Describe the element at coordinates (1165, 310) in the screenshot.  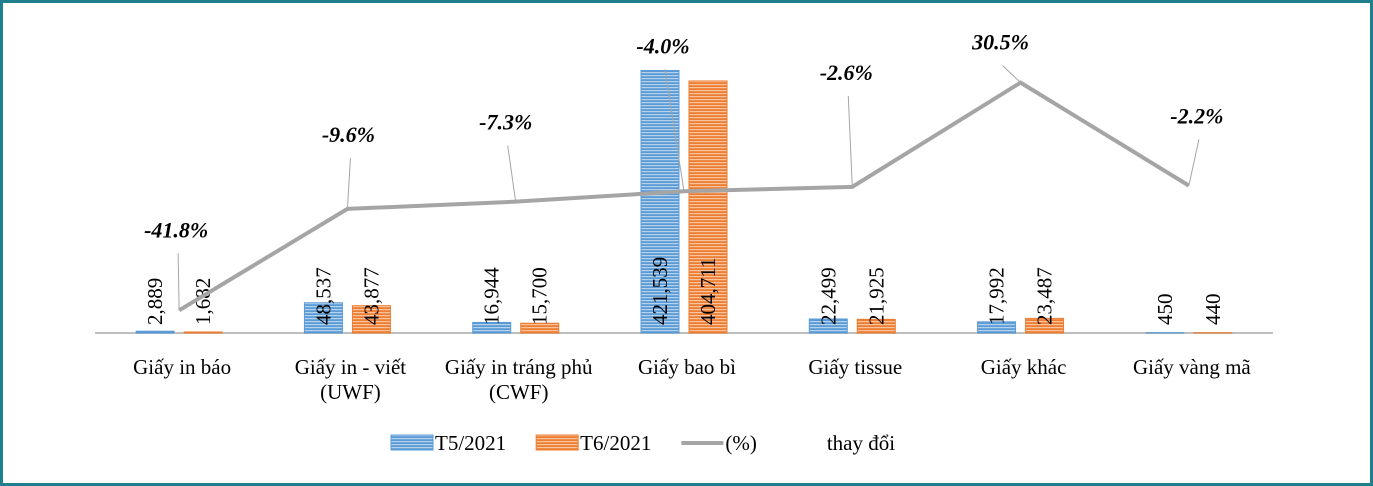
I see `data-label: 450` at that location.